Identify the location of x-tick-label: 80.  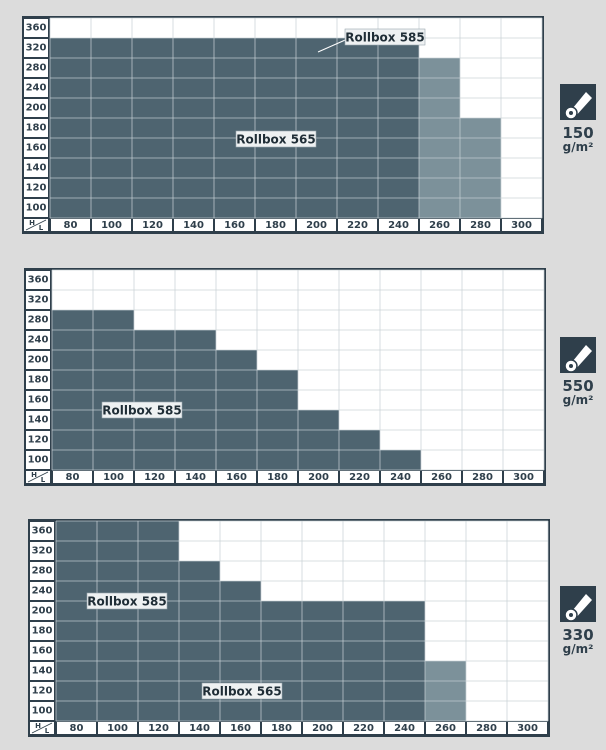
(71, 225).